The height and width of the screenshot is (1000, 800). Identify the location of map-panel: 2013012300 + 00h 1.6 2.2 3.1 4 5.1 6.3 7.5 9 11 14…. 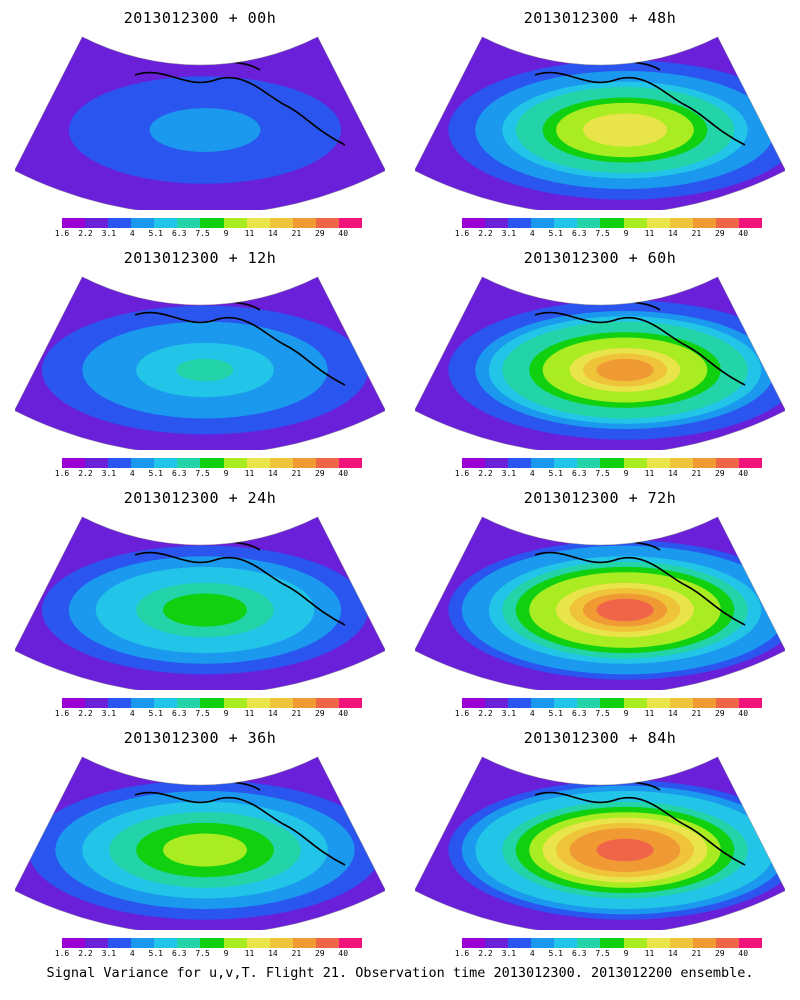
(200, 125).